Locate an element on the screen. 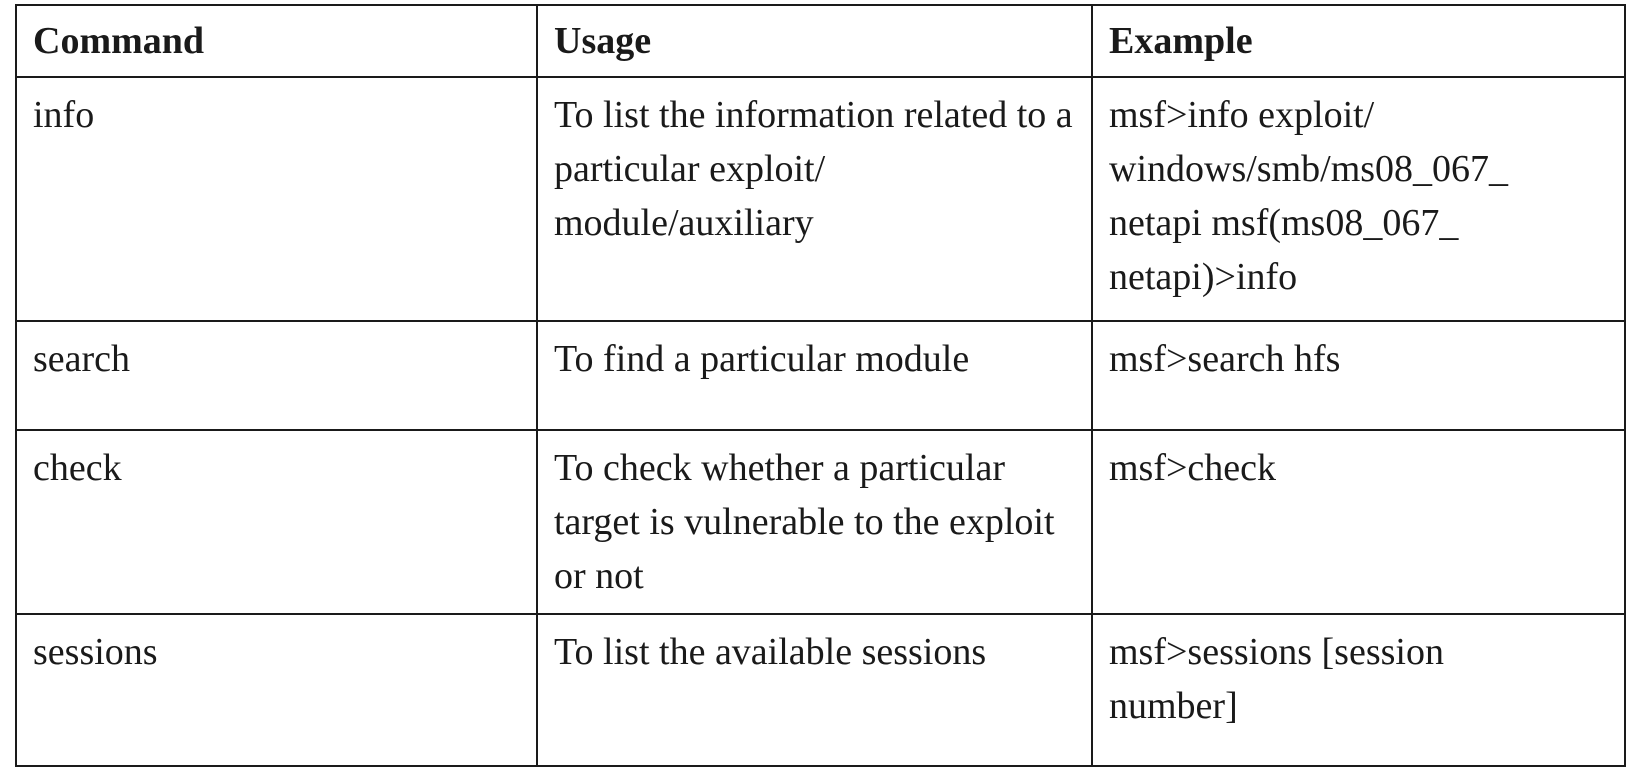 The image size is (1650, 777). table-header-row: Command Usage Example is located at coordinates (820, 41).